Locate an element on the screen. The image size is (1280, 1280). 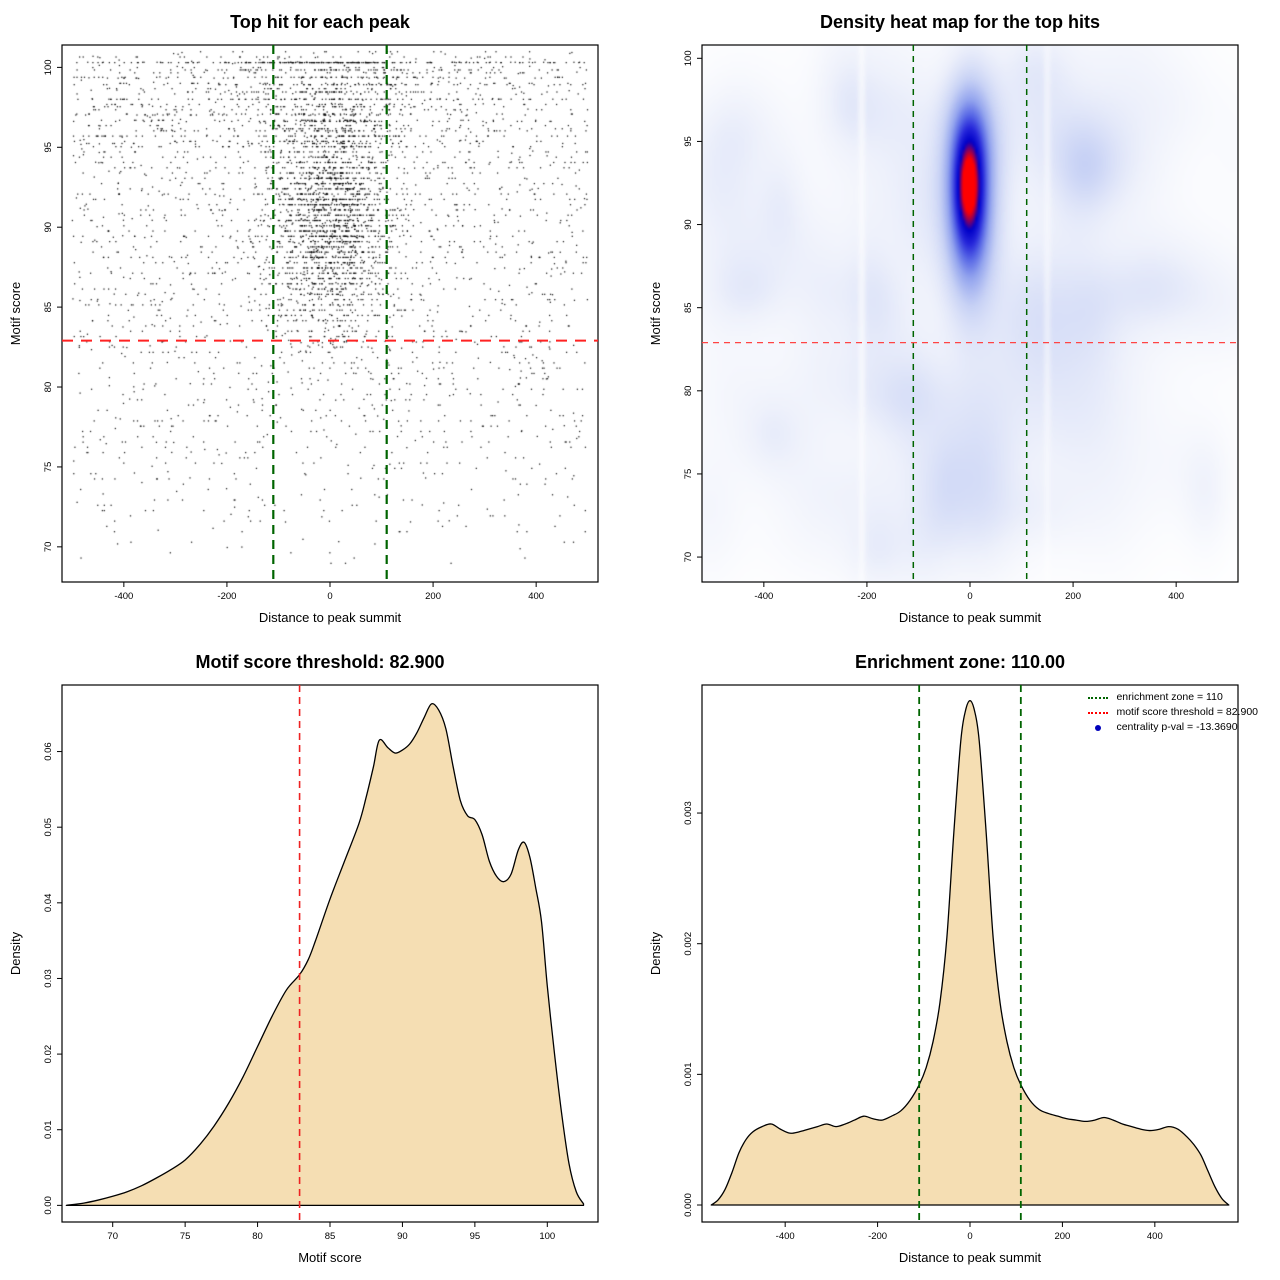
svg-text: 0.04 is located at coordinates (48, 903).